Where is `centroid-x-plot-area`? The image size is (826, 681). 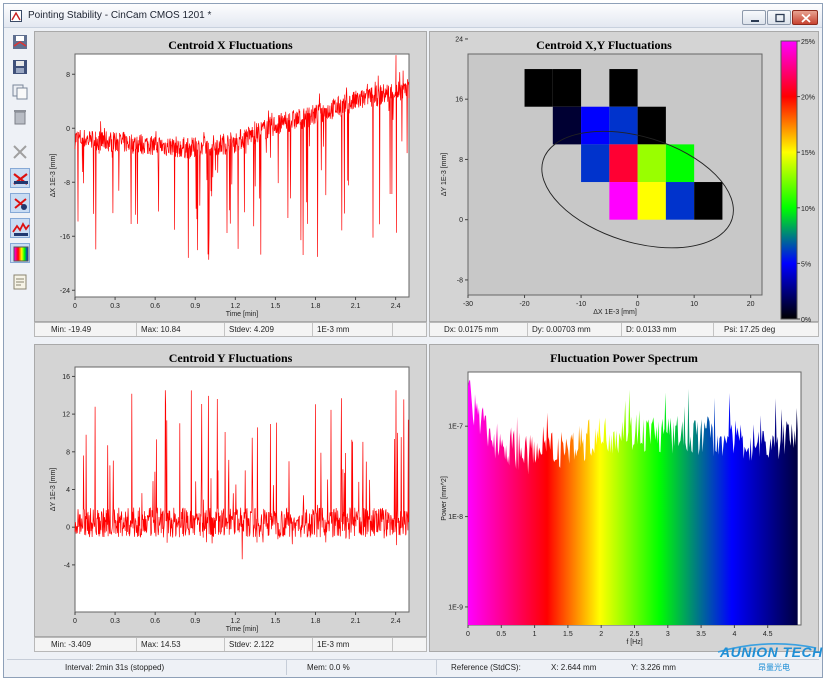 centroid-x-plot-area is located at coordinates (242, 175).